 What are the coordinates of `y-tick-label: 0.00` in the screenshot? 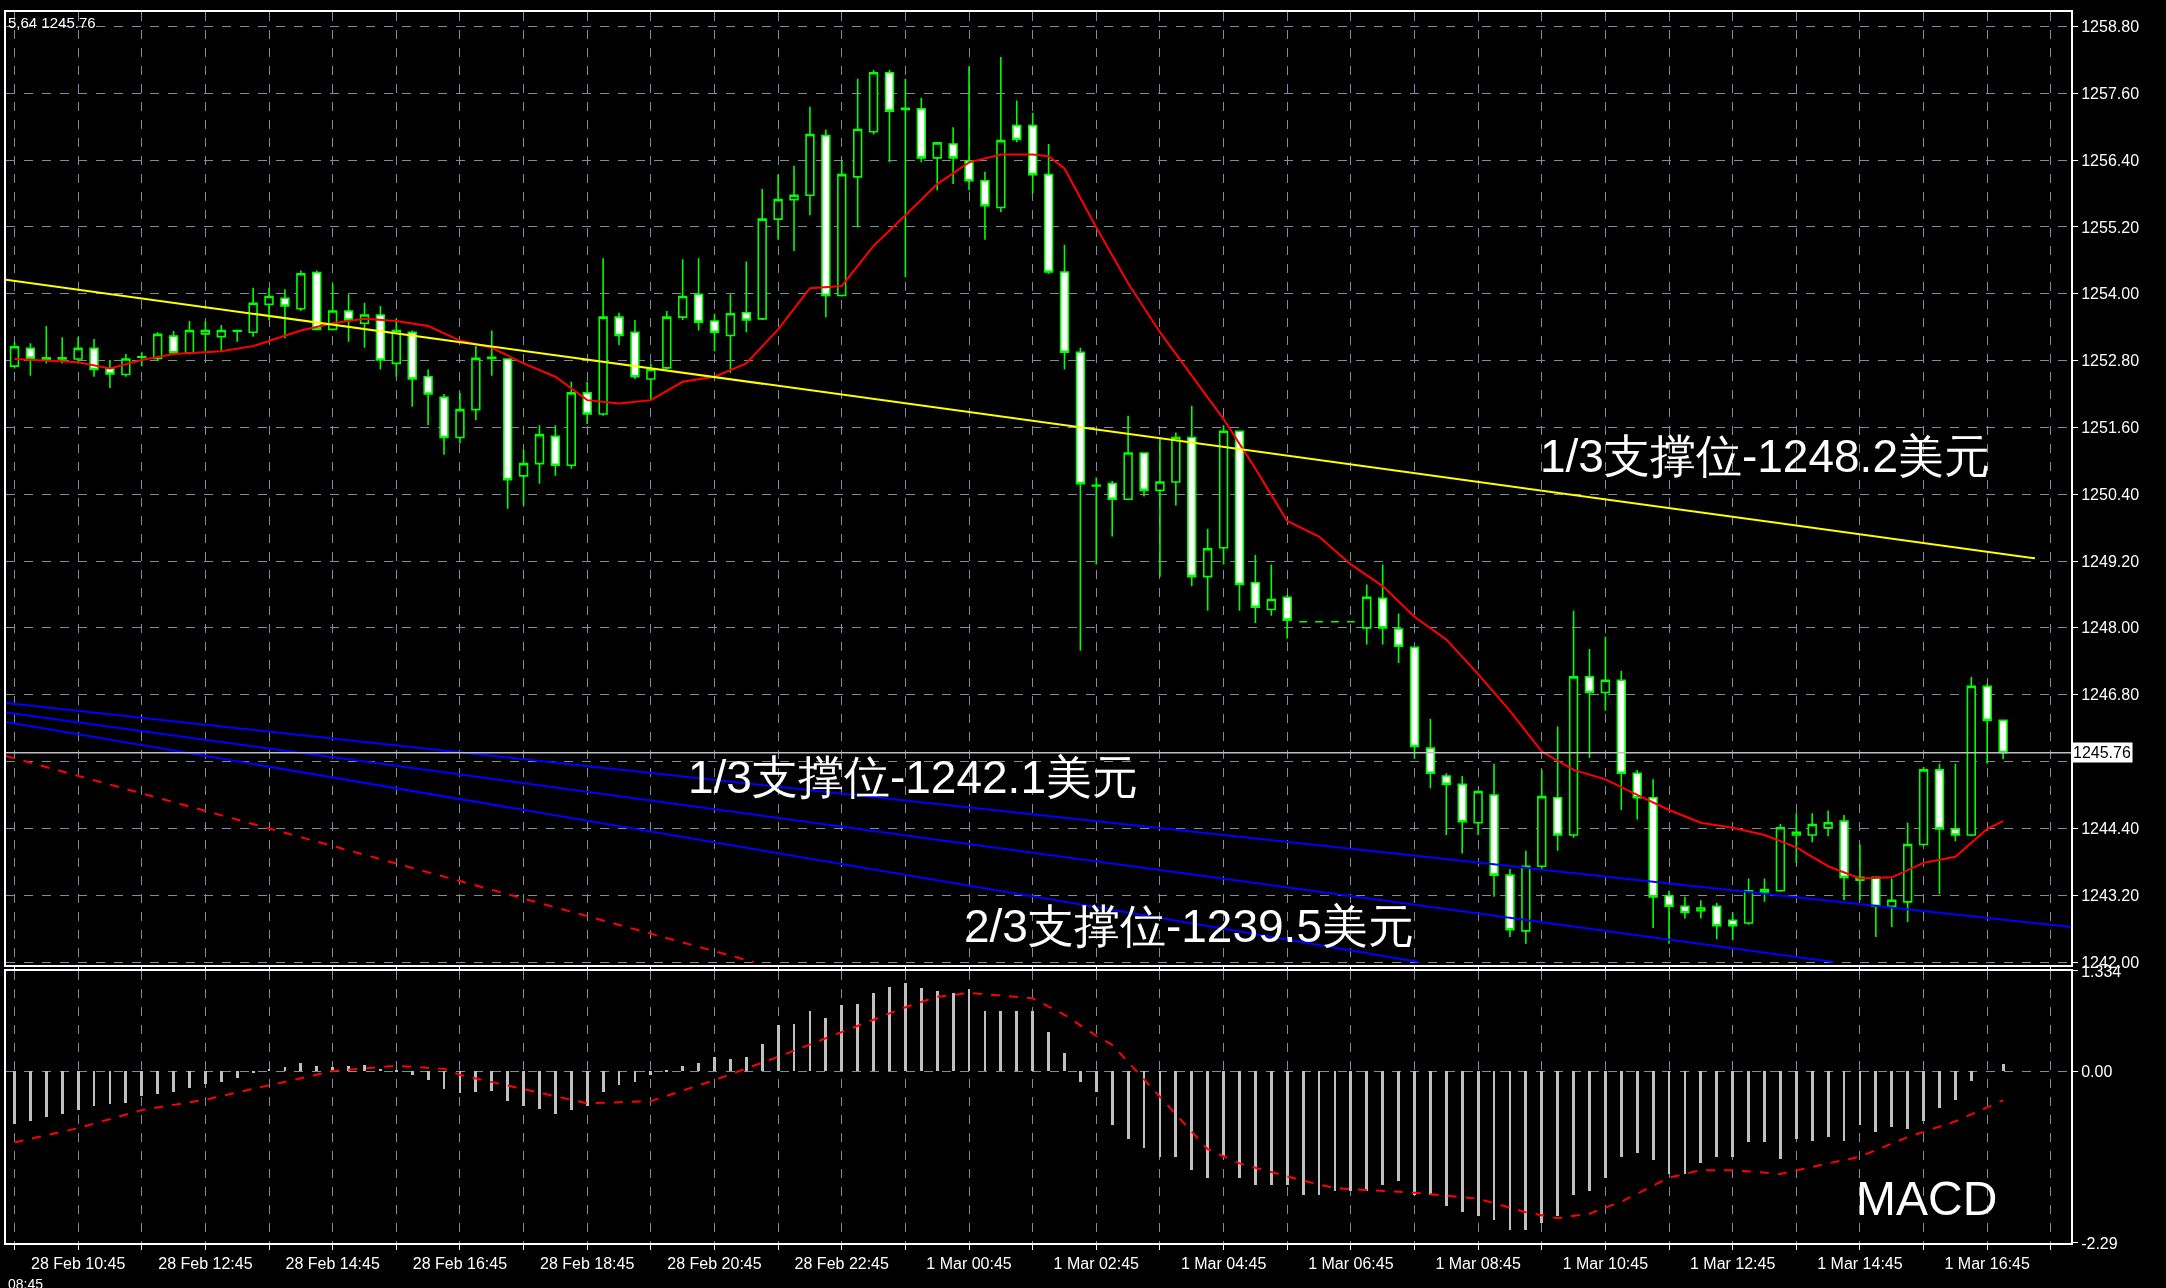 It's located at (2097, 1071).